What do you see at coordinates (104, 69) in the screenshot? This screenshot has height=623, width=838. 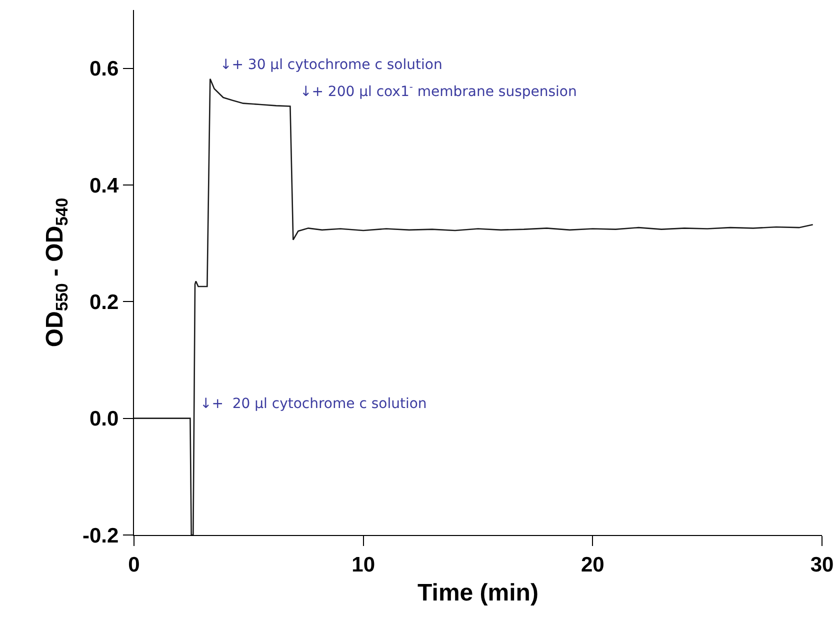 I see `y-tick-label: 0.6` at bounding box center [104, 69].